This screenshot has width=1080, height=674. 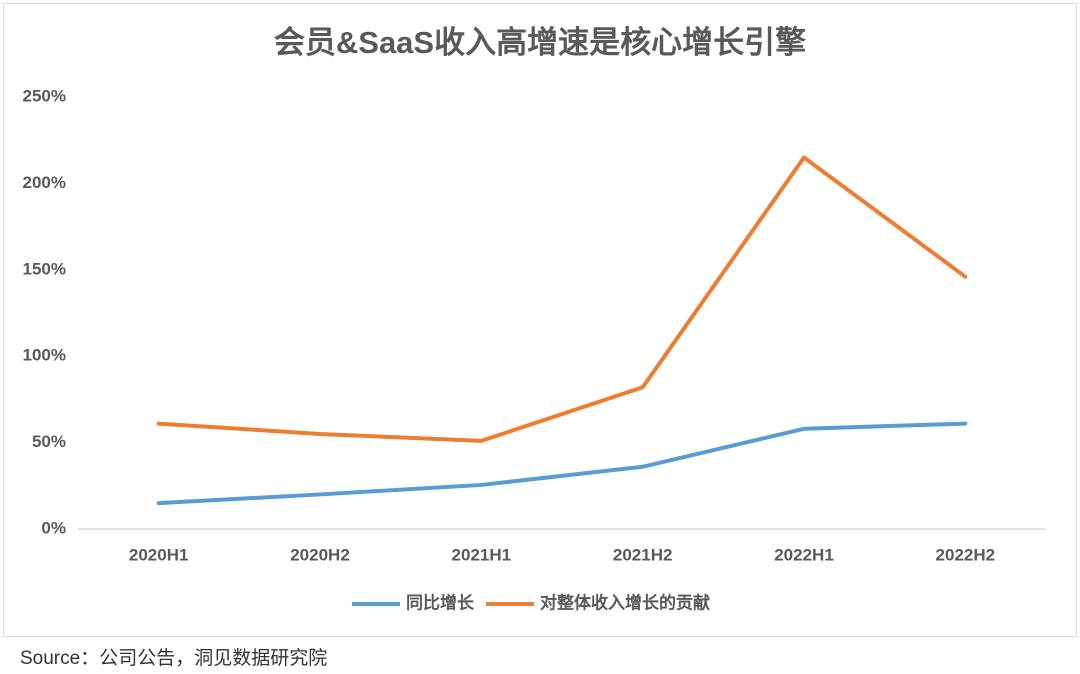 I want to click on x-tick-label: 2020H1, so click(x=159, y=554).